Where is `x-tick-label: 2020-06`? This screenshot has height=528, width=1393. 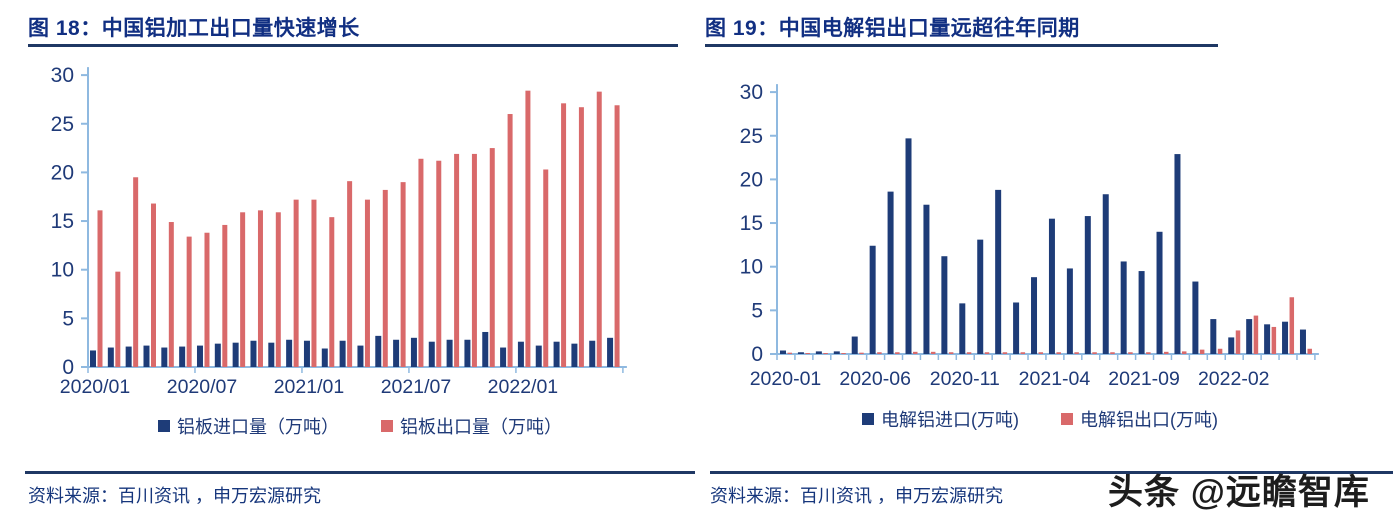 x-tick-label: 2020-06 is located at coordinates (875, 379).